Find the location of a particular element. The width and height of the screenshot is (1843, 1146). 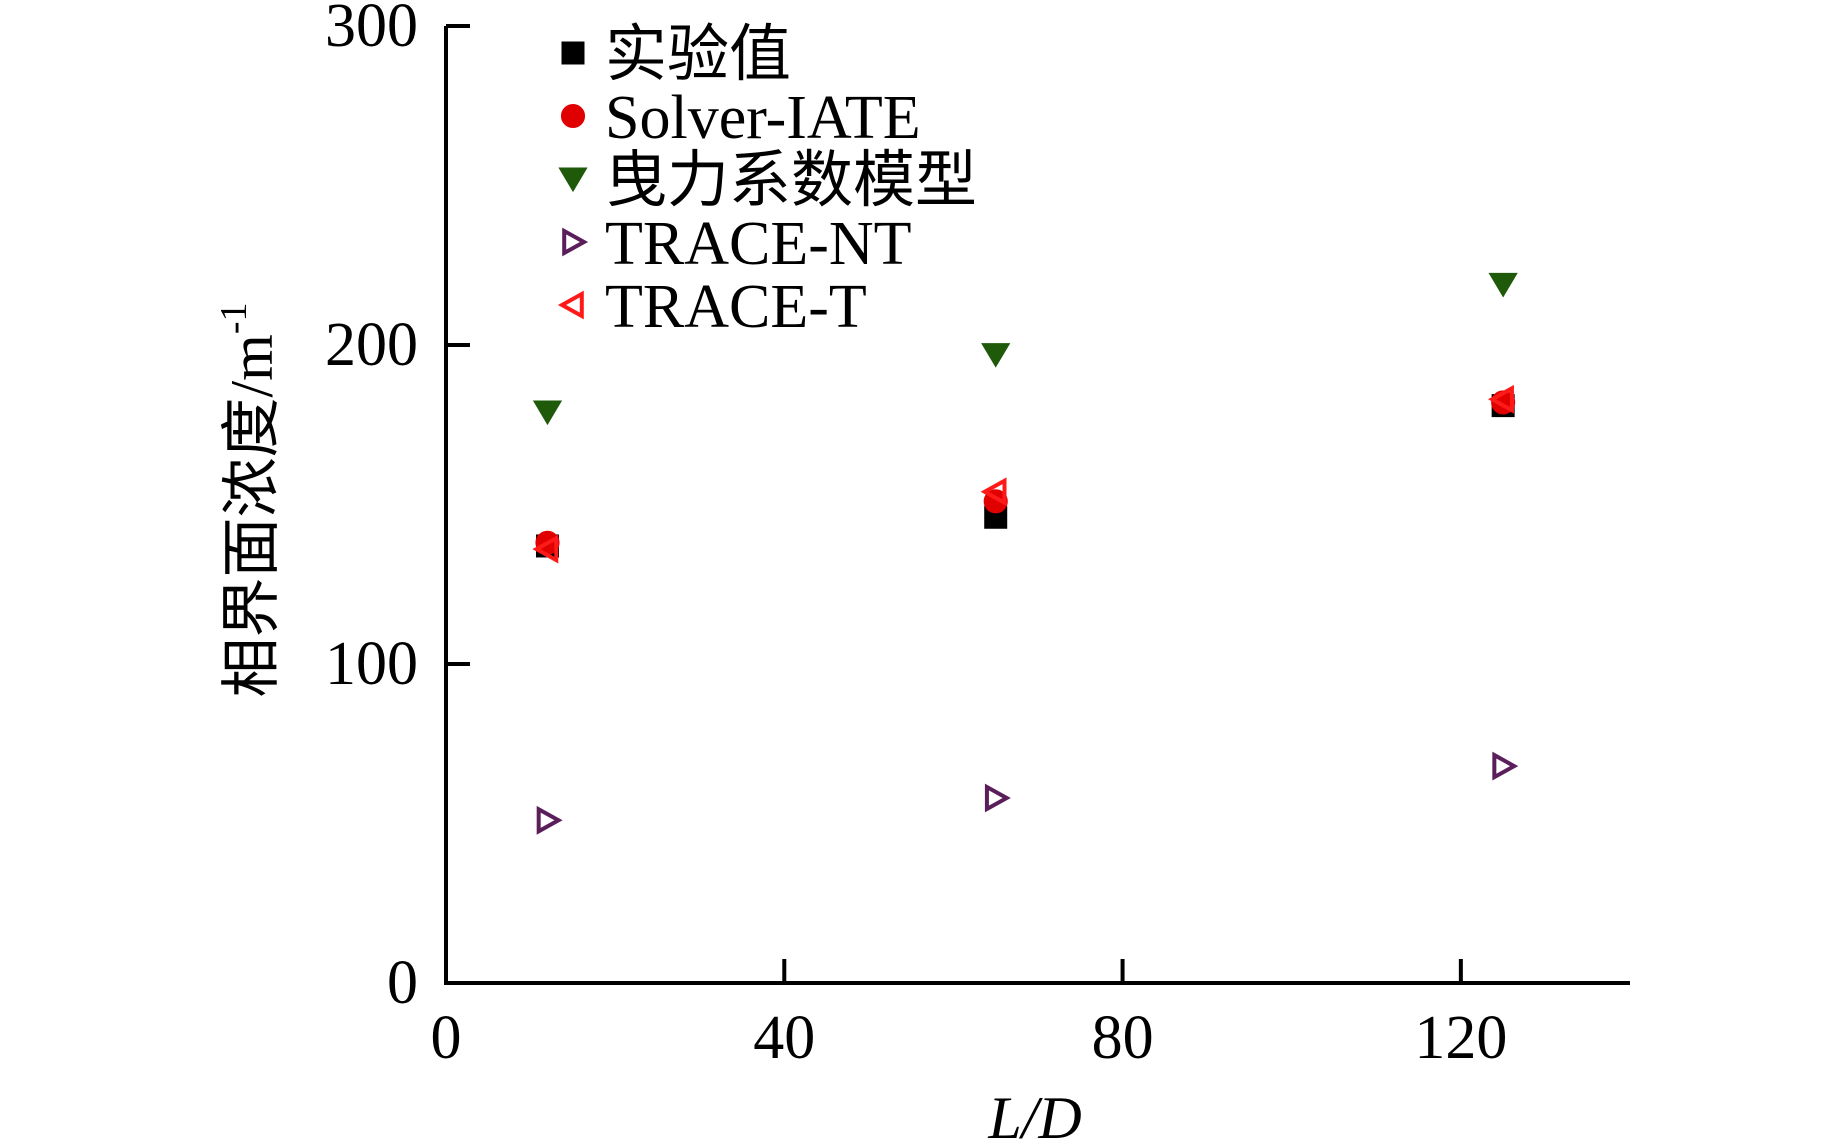

y-axis-title: 相界面浓度/m-1 is located at coordinates (249, 500).